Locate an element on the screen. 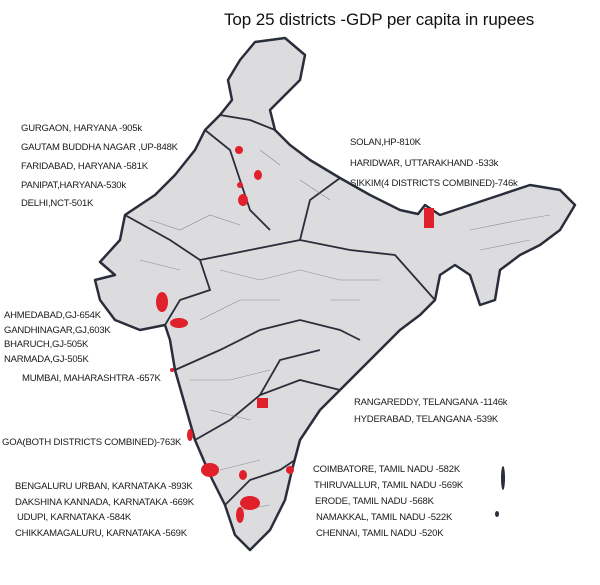 The height and width of the screenshot is (585, 600). label-gurgaon: GURGAON, HARYANA -905k is located at coordinates (81, 128).